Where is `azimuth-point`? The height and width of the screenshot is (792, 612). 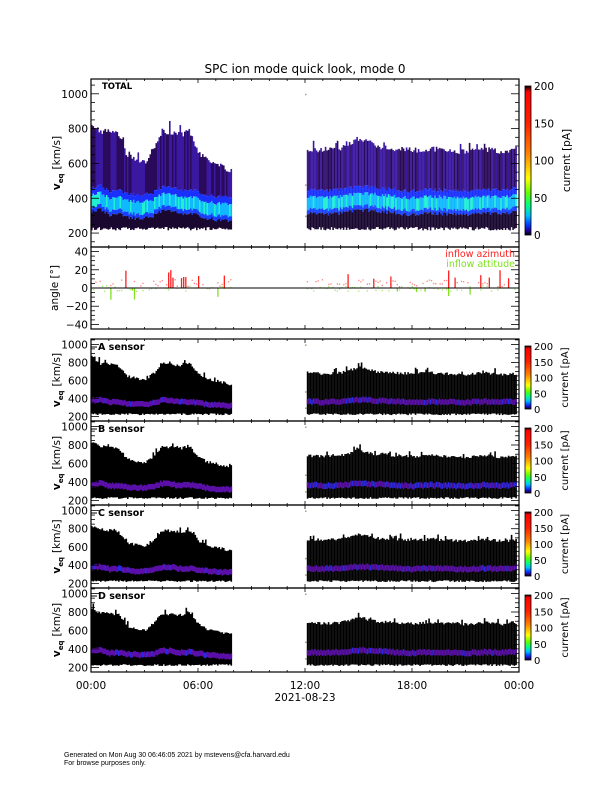
azimuth-point is located at coordinates (382, 285).